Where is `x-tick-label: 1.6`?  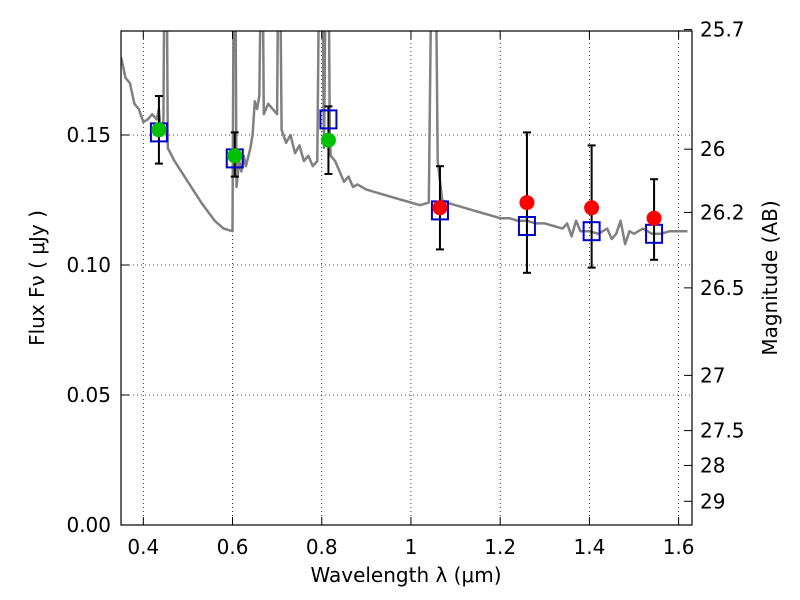 x-tick-label: 1.6 is located at coordinates (679, 547).